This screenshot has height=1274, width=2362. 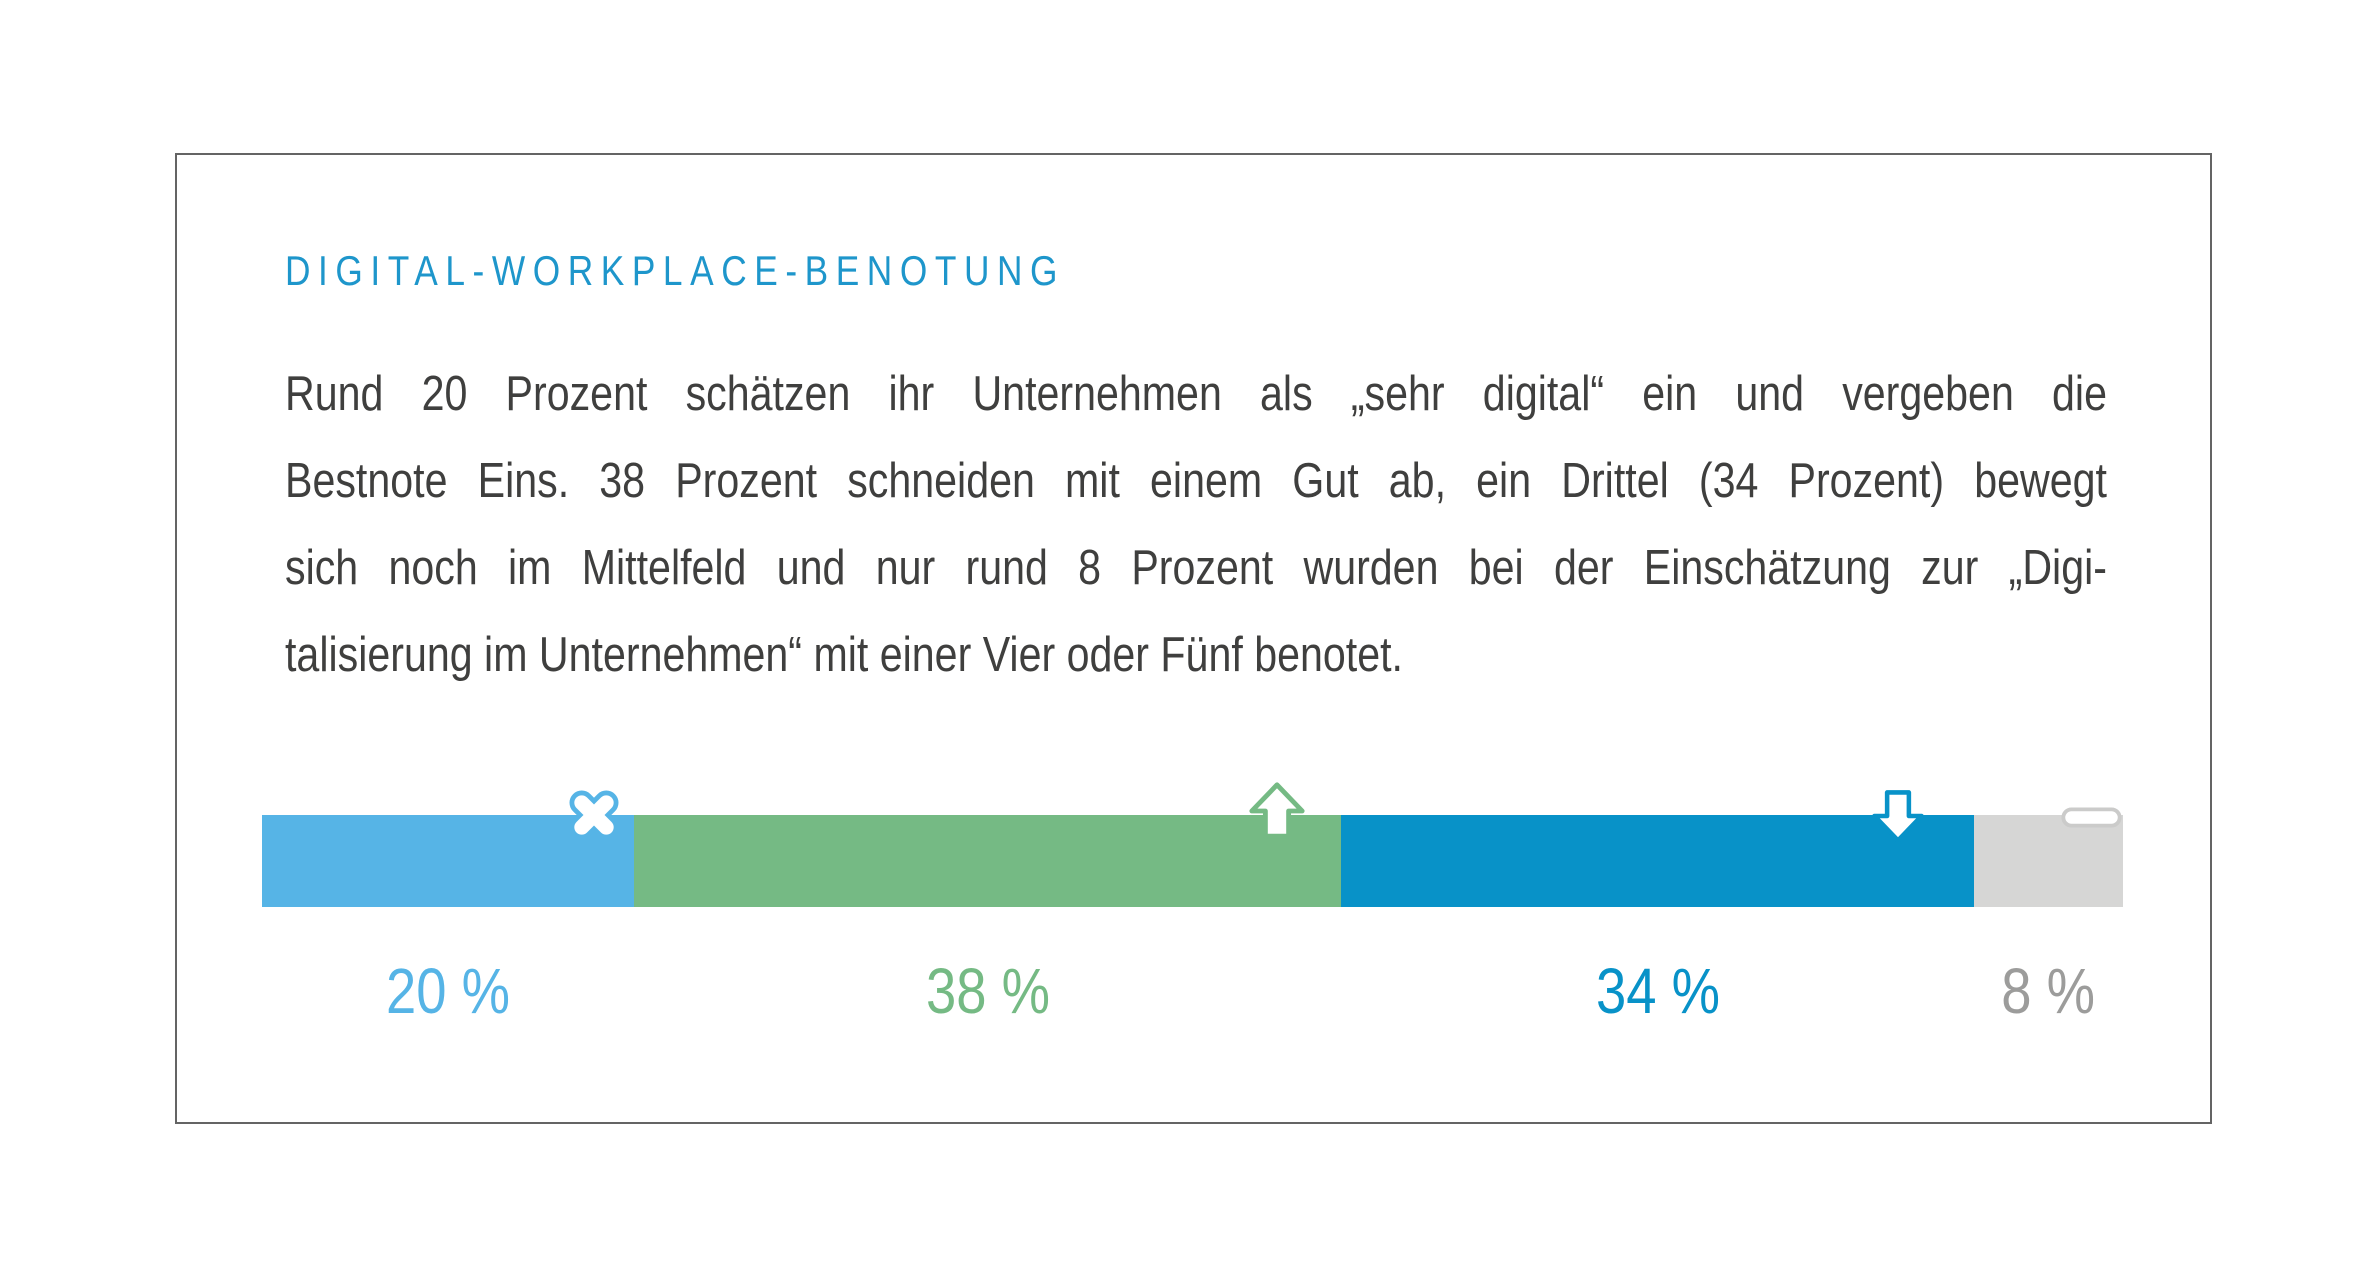 I want to click on chart-title: DIGITAL-WORKPLACE-BENOTUNG, so click(x=675, y=270).